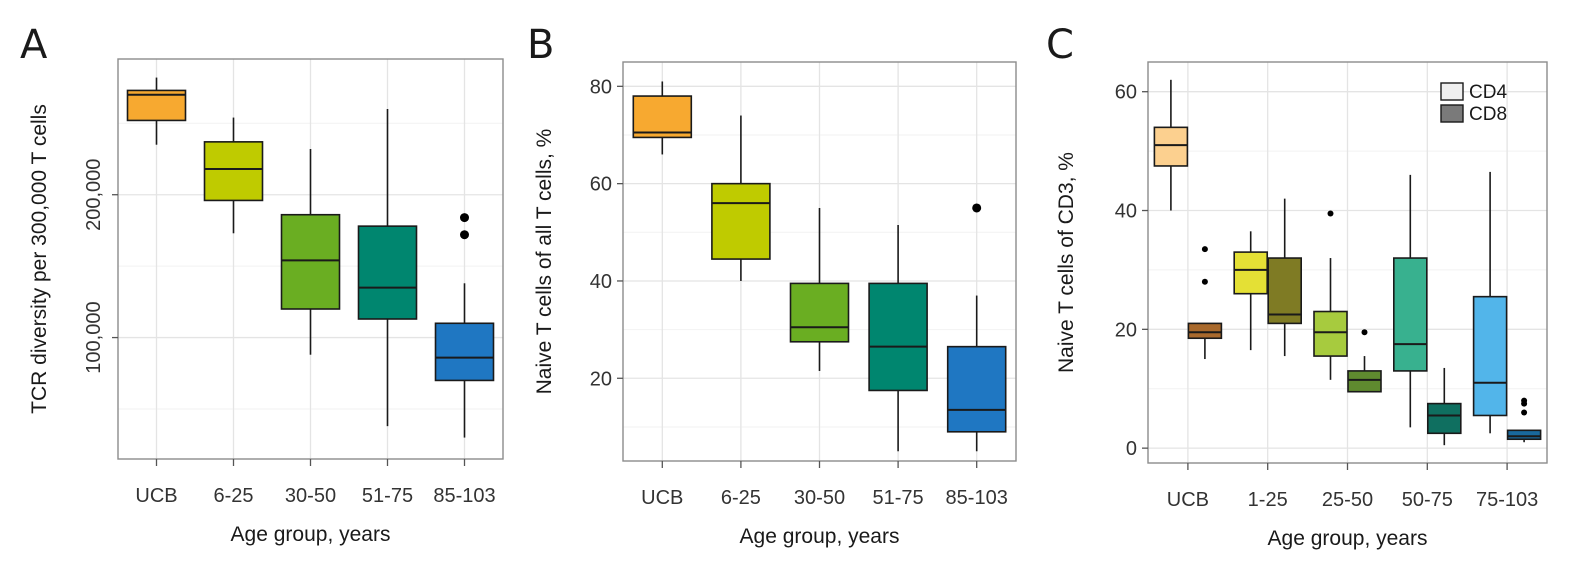 The width and height of the screenshot is (1583, 571). Describe the element at coordinates (1268, 500) in the screenshot. I see `x-tick-label: 1-25` at that location.